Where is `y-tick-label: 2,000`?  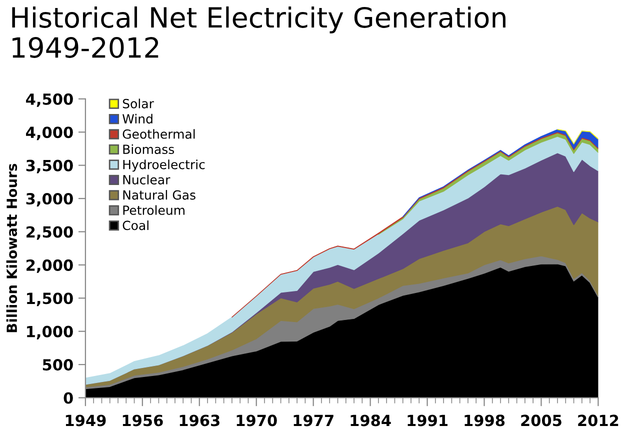
y-tick-label: 2,000 is located at coordinates (49, 266).